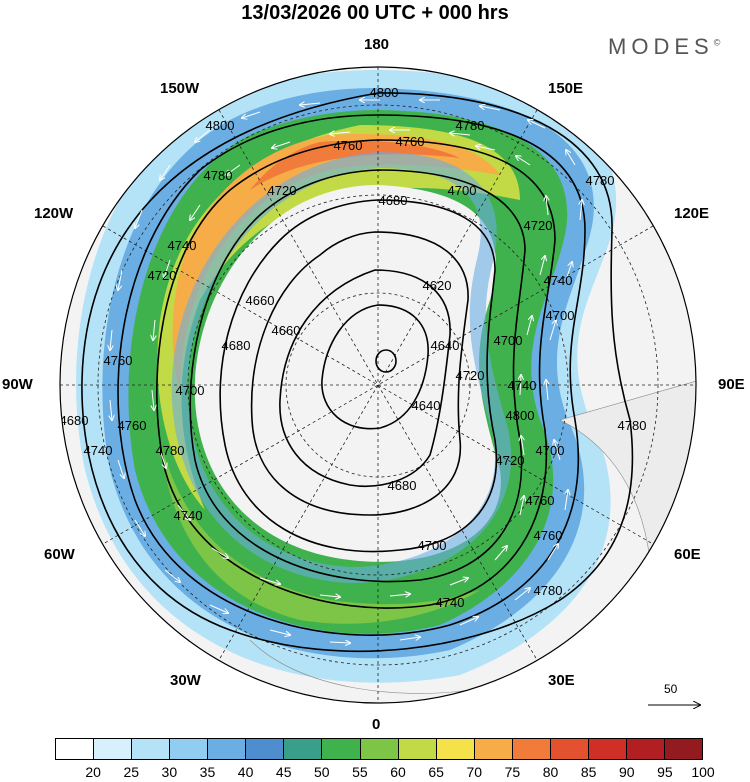 The width and height of the screenshot is (750, 782). What do you see at coordinates (437, 285) in the screenshot?
I see `contour-label: 4620` at bounding box center [437, 285].